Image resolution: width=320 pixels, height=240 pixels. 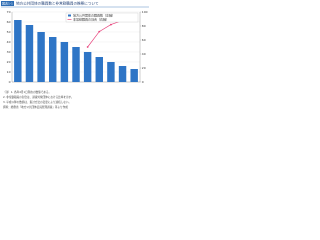 I want to click on note: 資料：総務省「地方公共団体定員管理調査」等より作成, so click(x=35, y=107).